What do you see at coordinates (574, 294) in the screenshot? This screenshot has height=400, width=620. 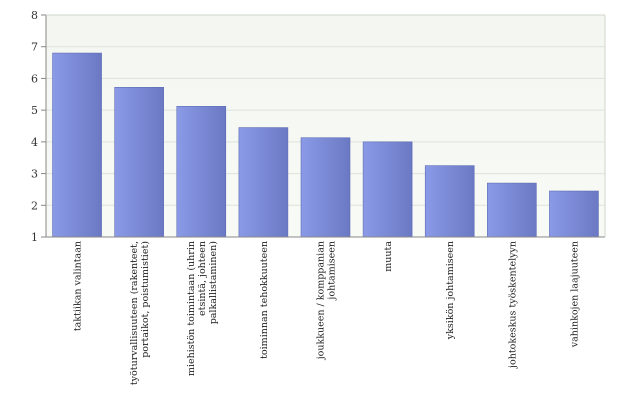 I see `x-category-label: vahinkojen laajuuteen` at bounding box center [574, 294].